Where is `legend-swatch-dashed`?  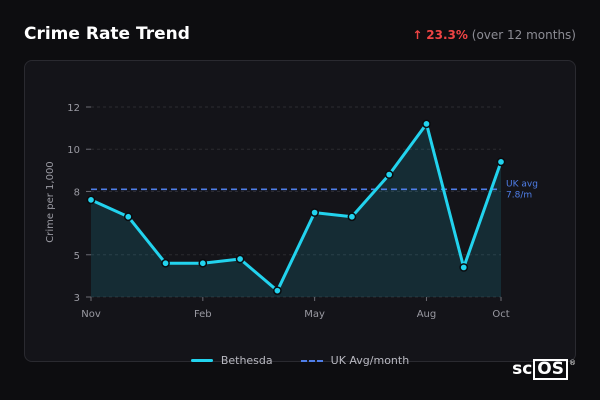 legend-swatch-dashed is located at coordinates (311, 360).